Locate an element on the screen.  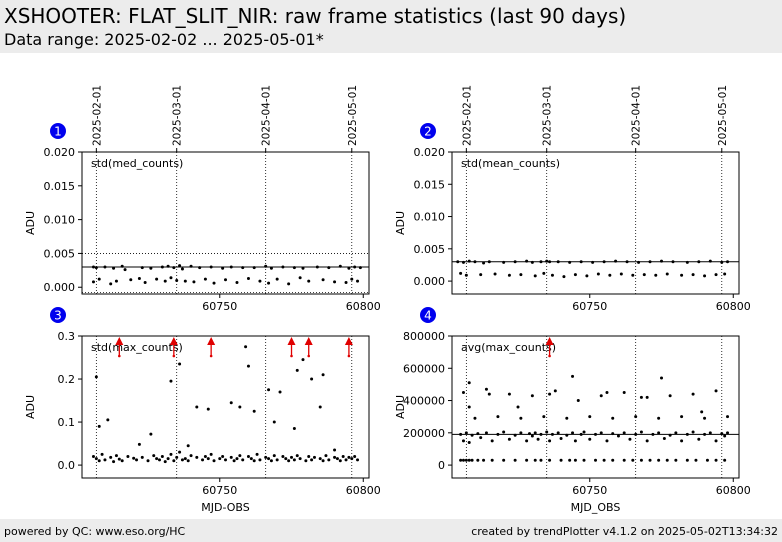
outlier-arrow-head is located at coordinates (549, 341).